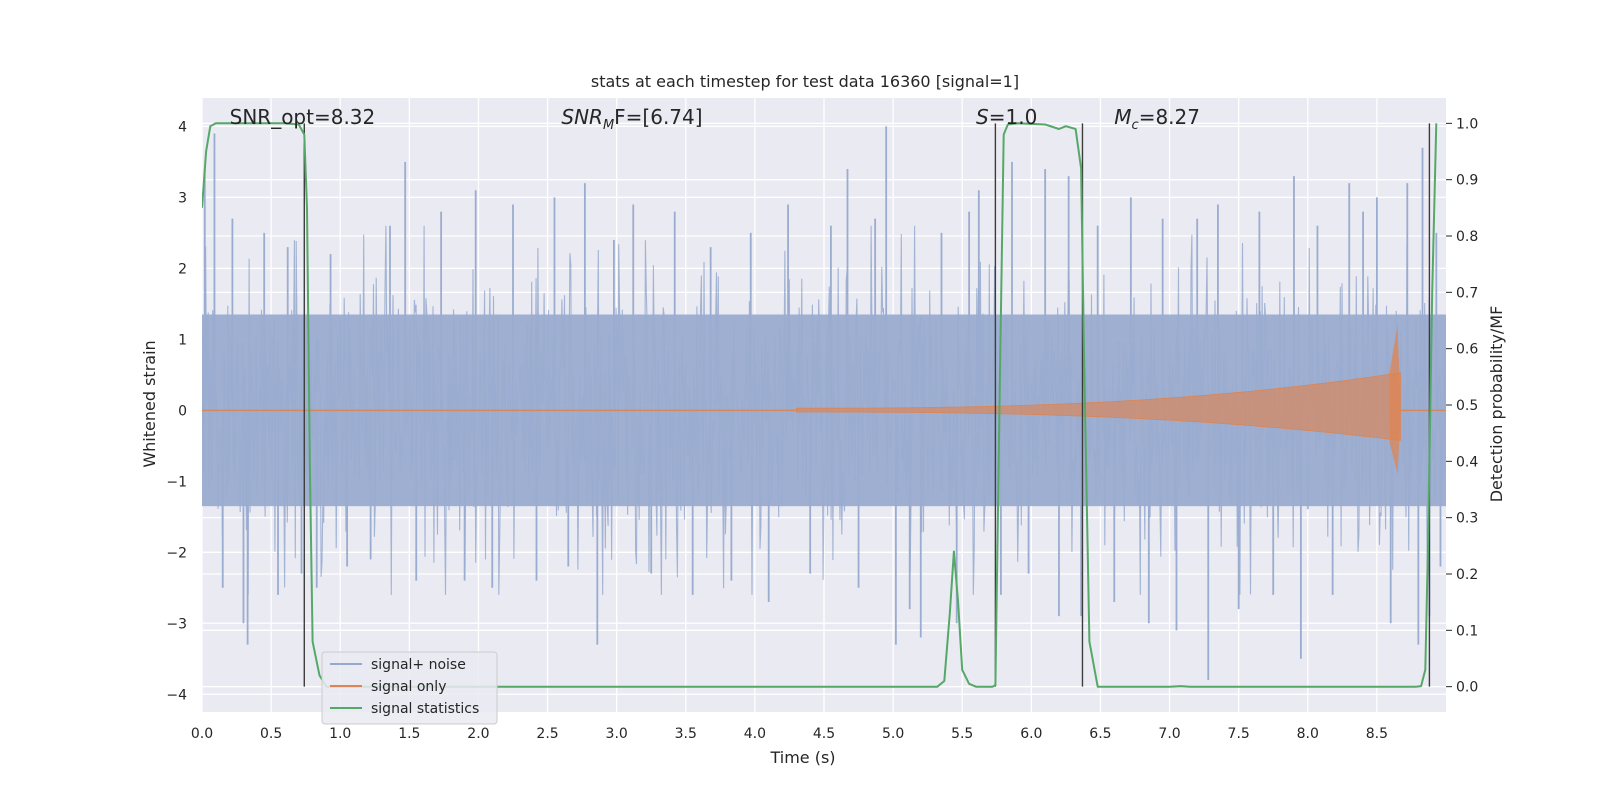 The width and height of the screenshot is (1600, 800). Describe the element at coordinates (1467, 462) in the screenshot. I see `y2-tick-label: 0.4` at that location.